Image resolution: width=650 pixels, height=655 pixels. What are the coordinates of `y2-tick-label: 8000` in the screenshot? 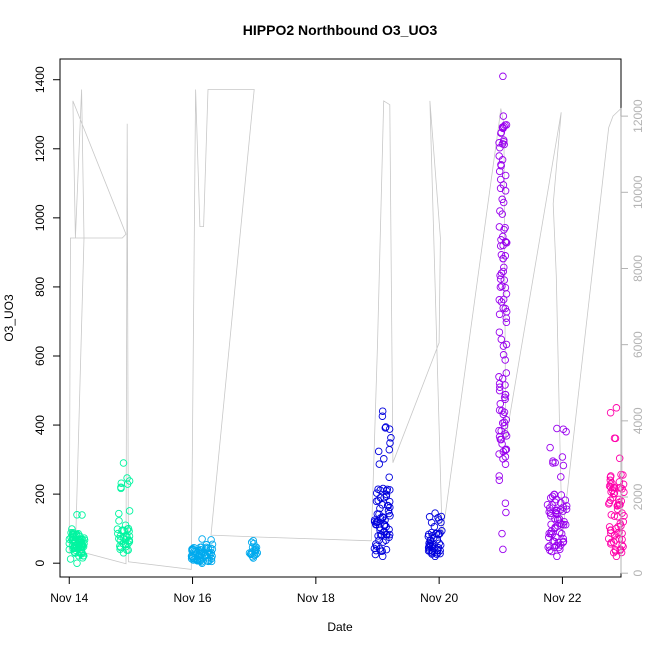 It's located at (638, 268).